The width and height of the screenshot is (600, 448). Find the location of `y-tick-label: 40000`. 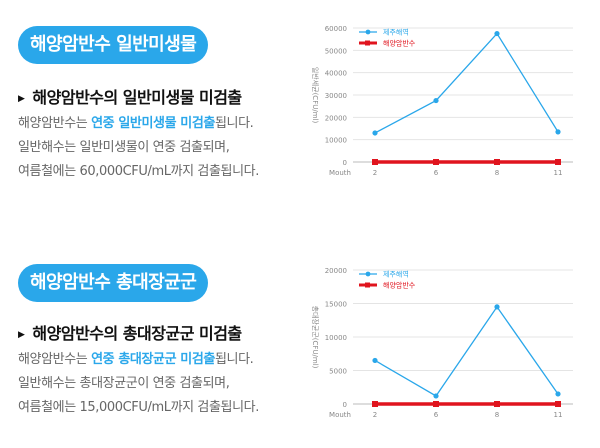

y-tick-label: 40000 is located at coordinates (336, 74).